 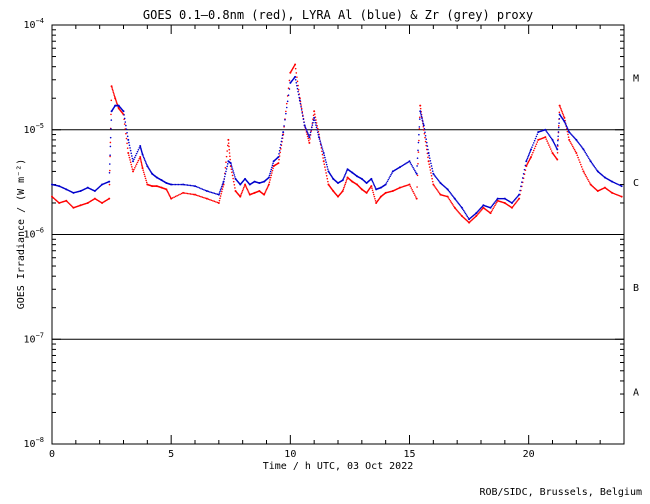 What do you see at coordinates (52, 454) in the screenshot?
I see `x-tick-label: 0` at bounding box center [52, 454].